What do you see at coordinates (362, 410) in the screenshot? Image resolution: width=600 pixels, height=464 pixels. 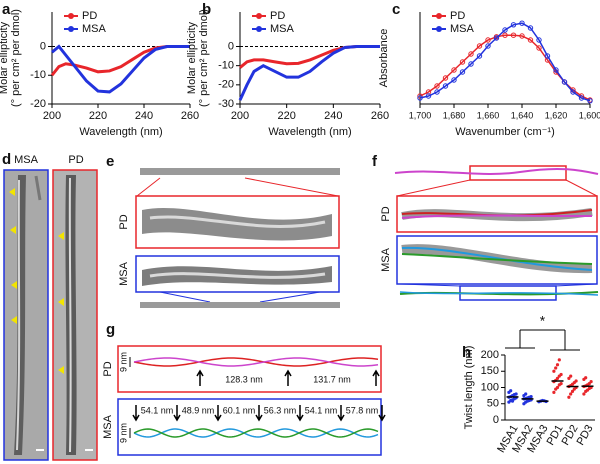 I see `twist-length: 57.8 nm` at bounding box center [362, 410].